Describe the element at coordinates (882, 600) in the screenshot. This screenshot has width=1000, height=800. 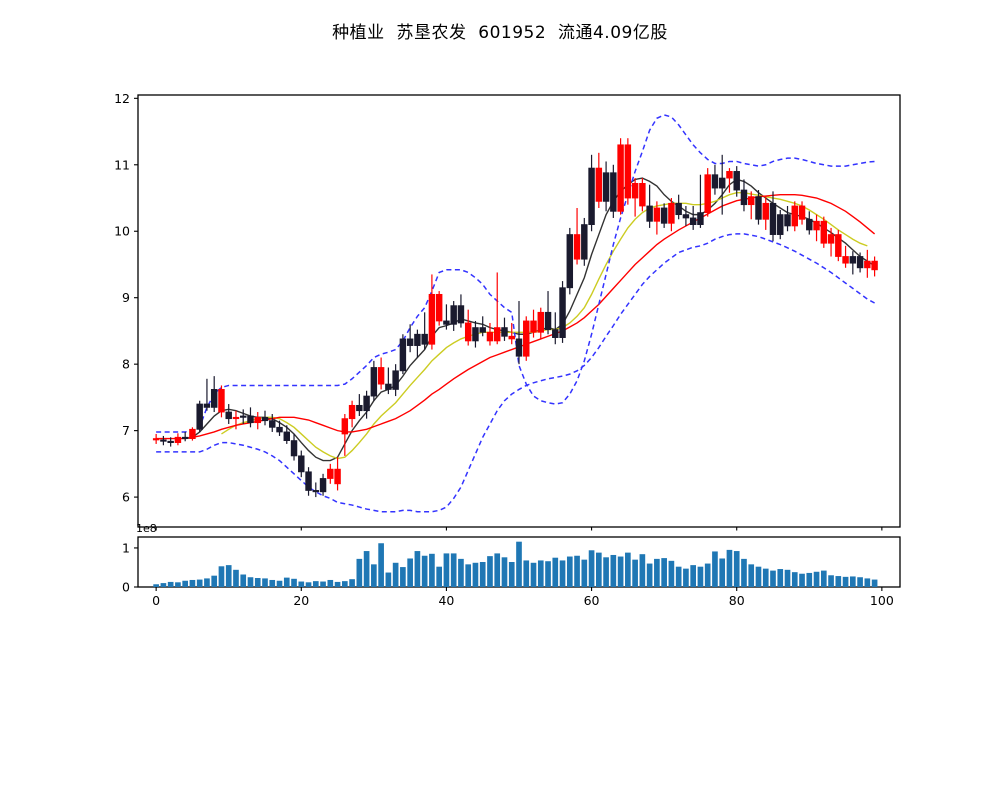
I see `volume-x-tick-label: 100` at that location.